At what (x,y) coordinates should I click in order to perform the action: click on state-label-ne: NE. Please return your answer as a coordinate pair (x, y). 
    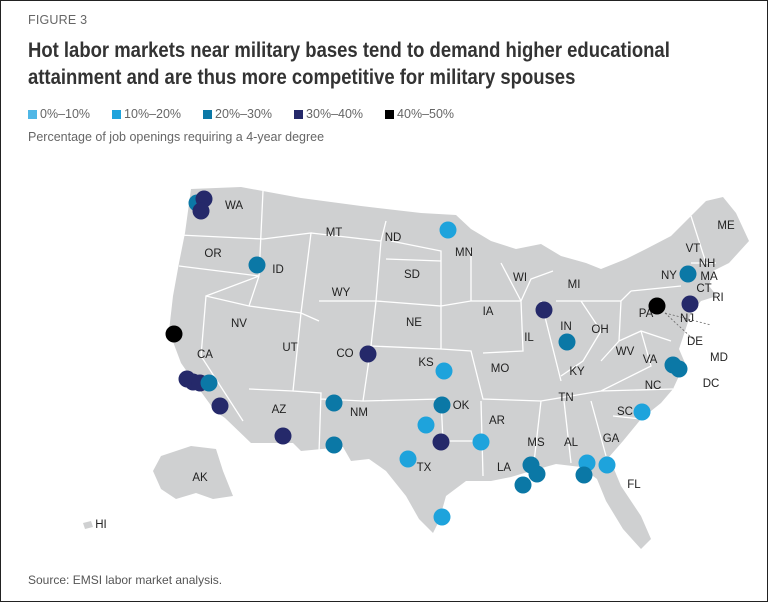
    Looking at the image, I should click on (414, 323).